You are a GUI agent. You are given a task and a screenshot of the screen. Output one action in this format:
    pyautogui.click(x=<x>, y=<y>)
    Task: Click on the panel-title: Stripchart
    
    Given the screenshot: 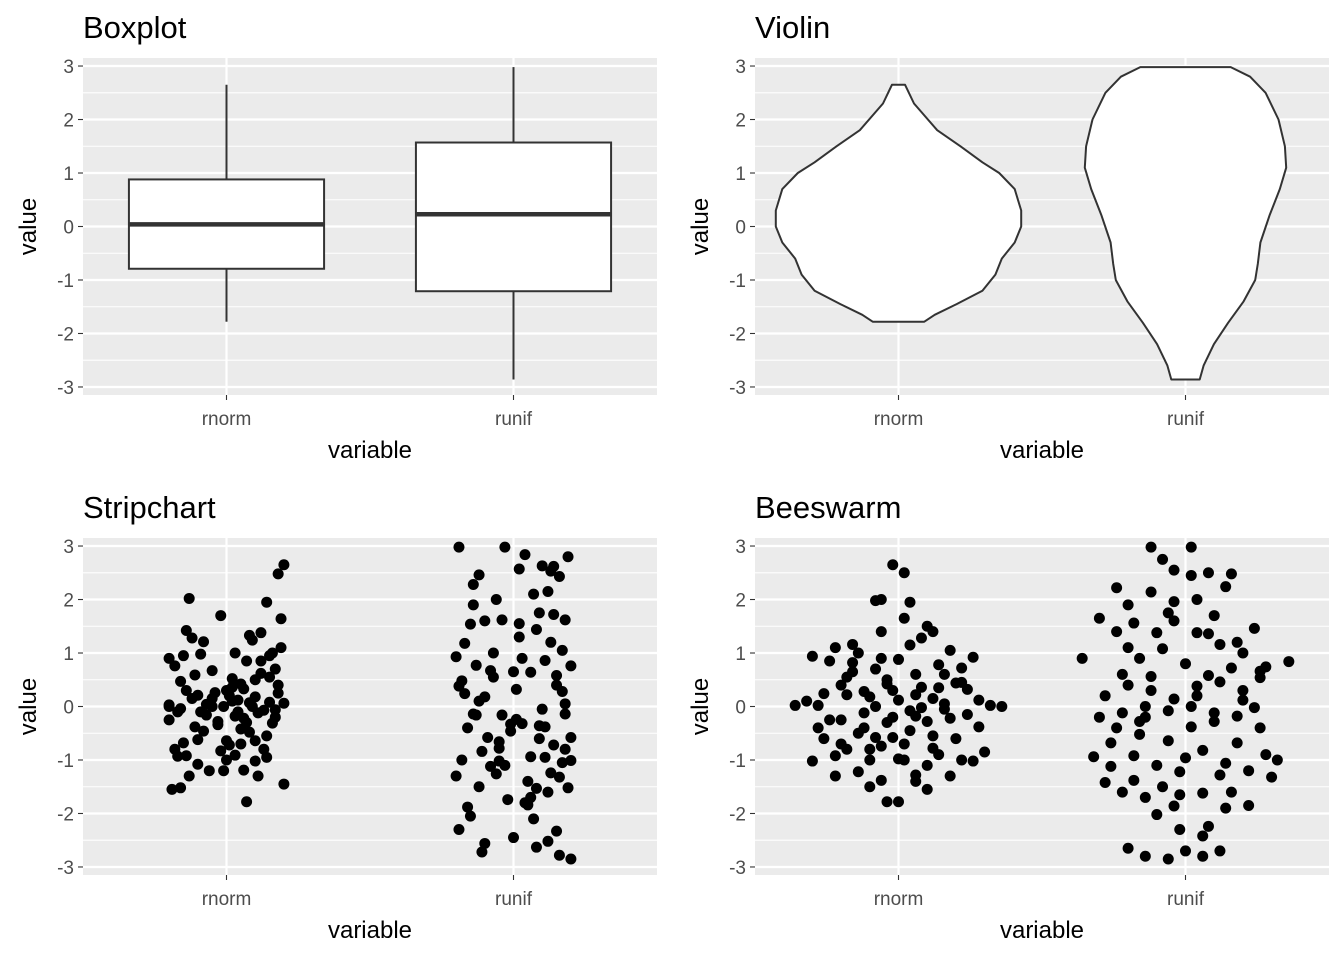 What is the action you would take?
    pyautogui.click(x=149, y=507)
    